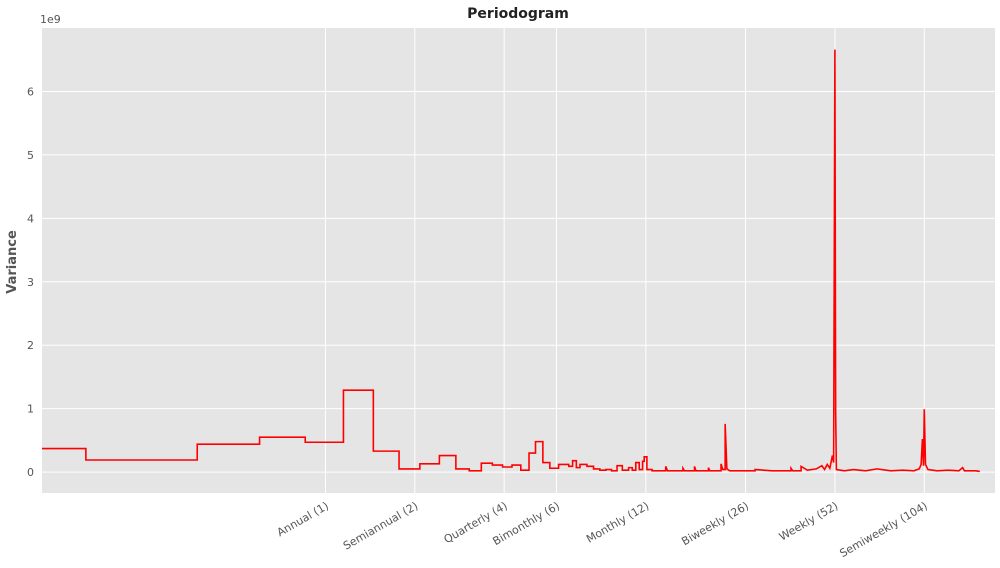  Describe the element at coordinates (518, 14) in the screenshot. I see `chart-title: Periodogram` at that location.